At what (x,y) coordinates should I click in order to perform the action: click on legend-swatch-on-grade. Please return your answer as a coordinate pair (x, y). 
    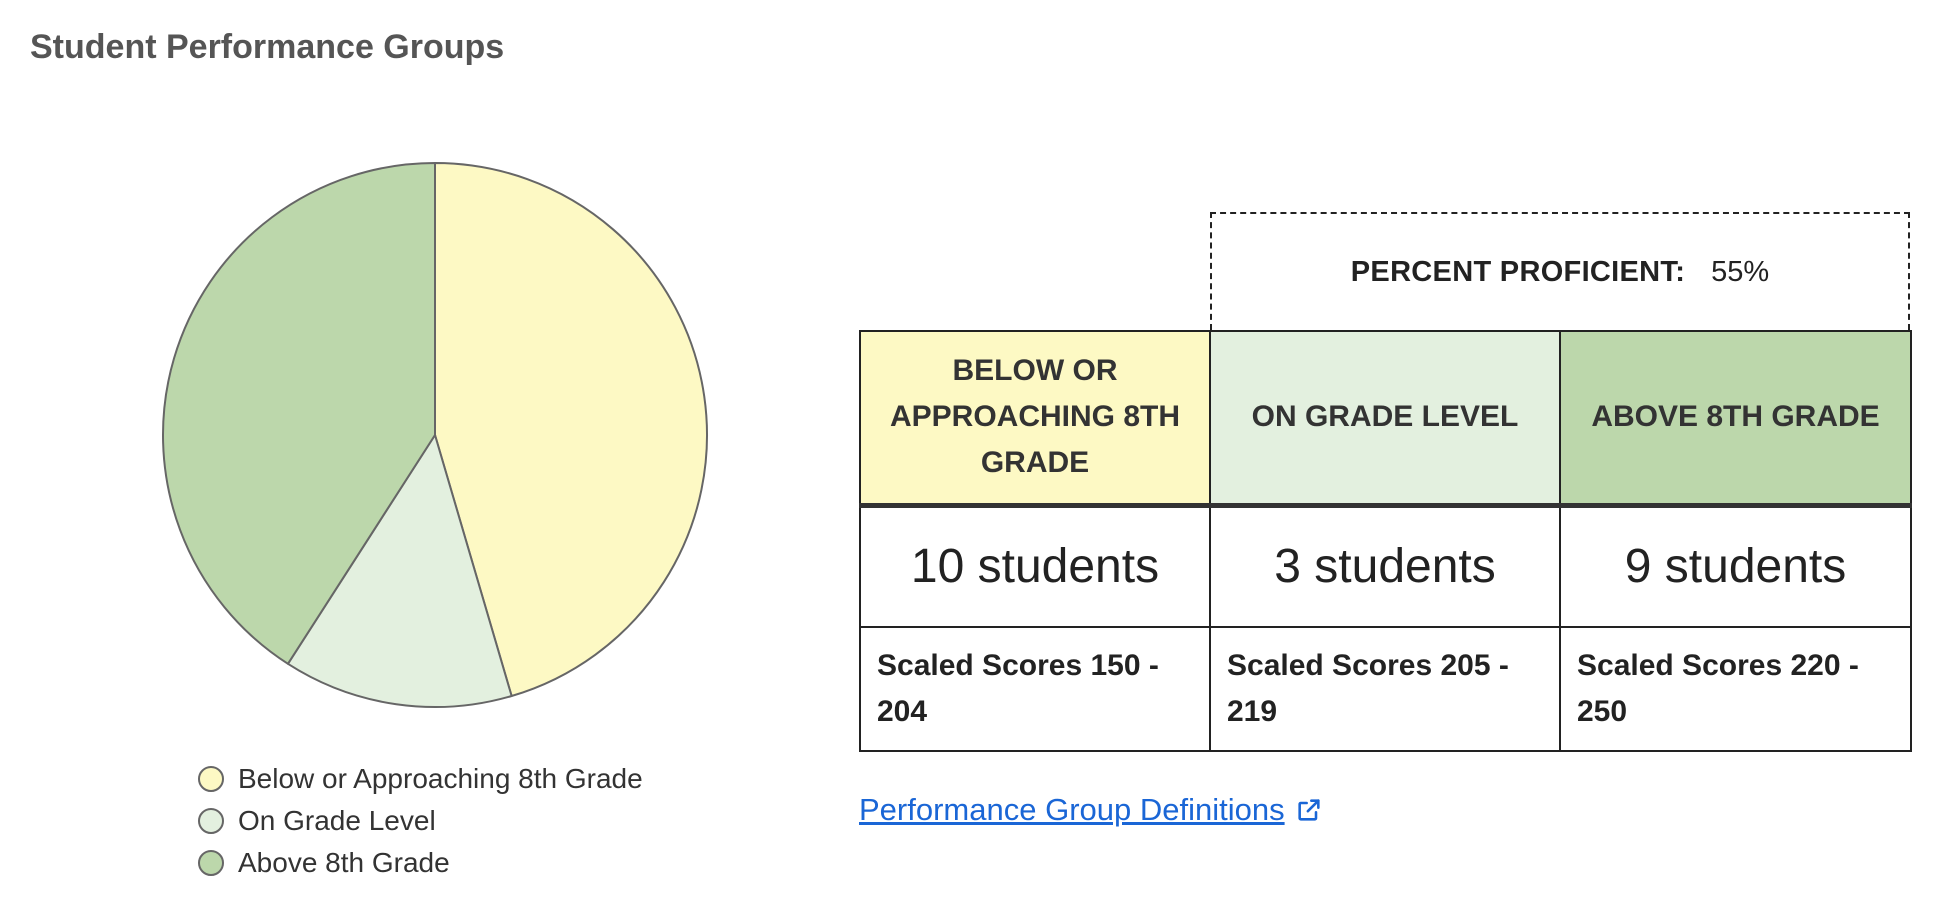
    Looking at the image, I should click on (211, 821).